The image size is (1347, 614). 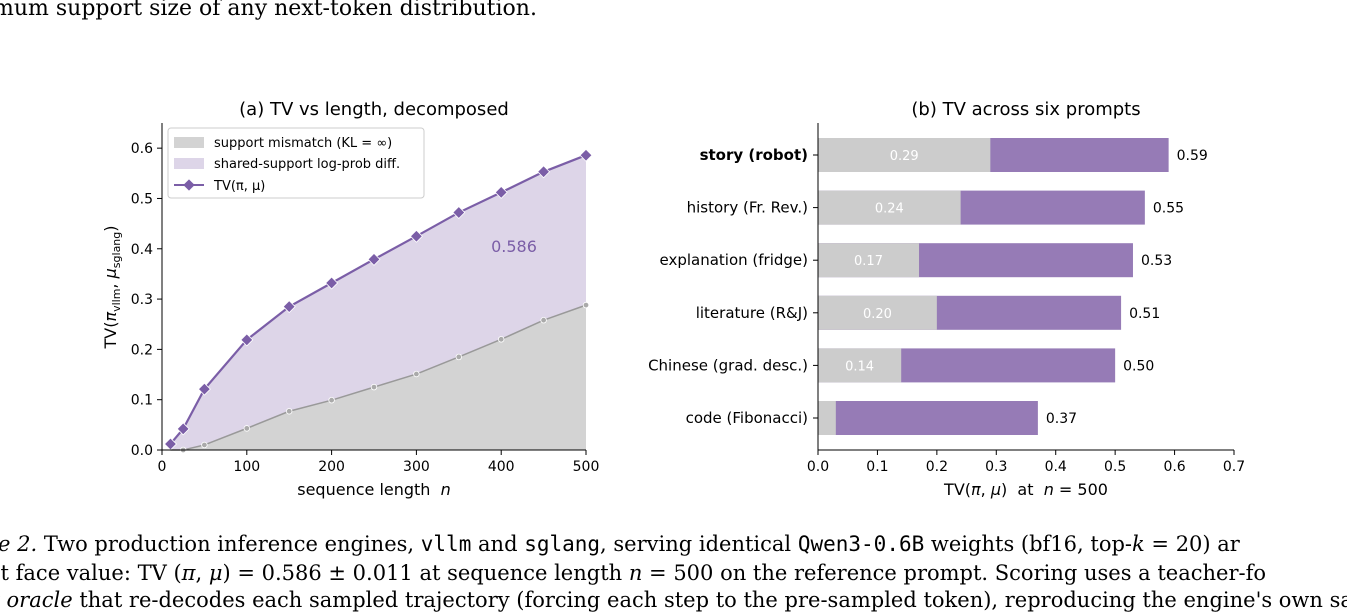 What do you see at coordinates (374, 109) in the screenshot?
I see `chart-a-title: (a) TV vs length, decomposed` at bounding box center [374, 109].